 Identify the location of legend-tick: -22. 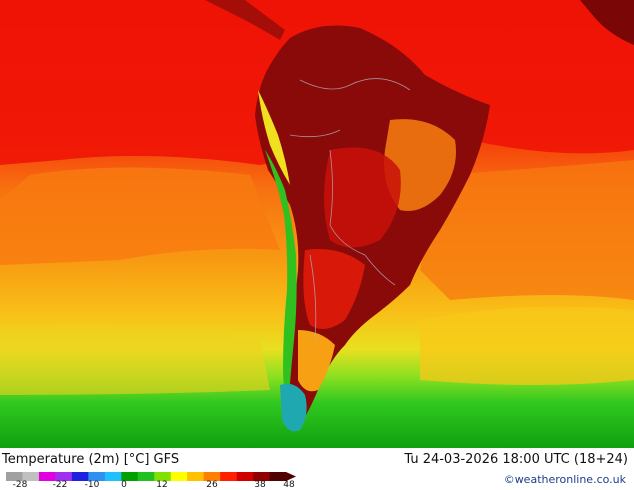
(60, 485).